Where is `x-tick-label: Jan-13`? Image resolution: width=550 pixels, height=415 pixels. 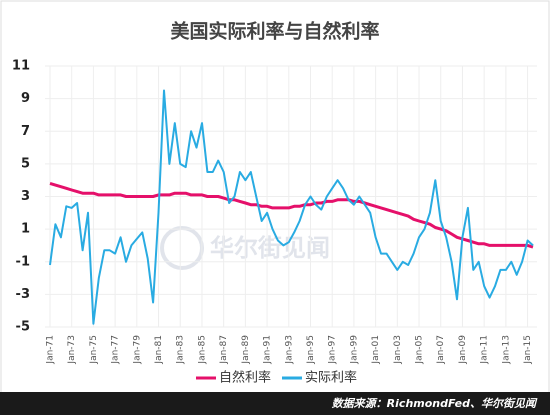
x-tick-label: Jan-13 is located at coordinates (506, 350).